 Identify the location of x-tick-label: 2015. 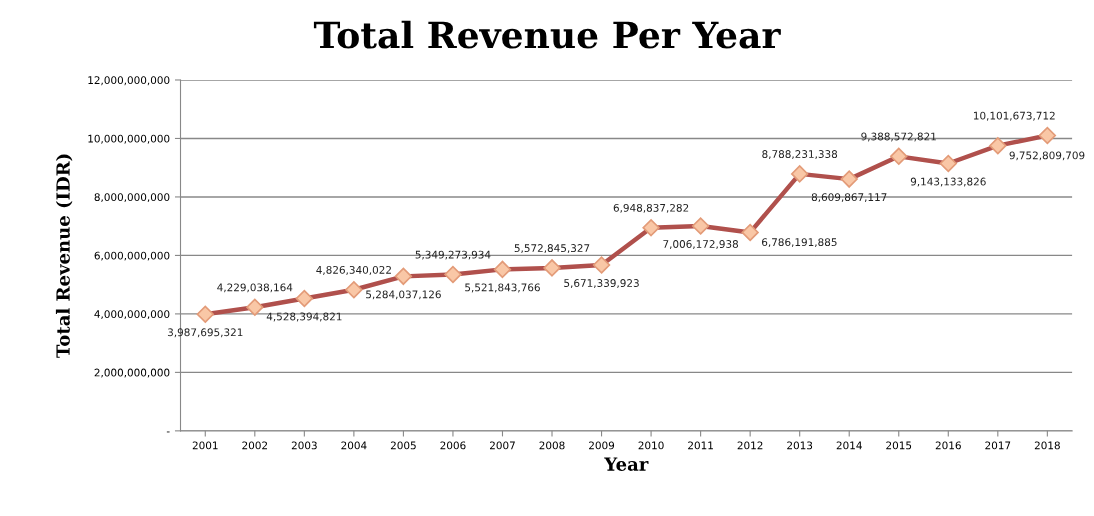
(899, 445).